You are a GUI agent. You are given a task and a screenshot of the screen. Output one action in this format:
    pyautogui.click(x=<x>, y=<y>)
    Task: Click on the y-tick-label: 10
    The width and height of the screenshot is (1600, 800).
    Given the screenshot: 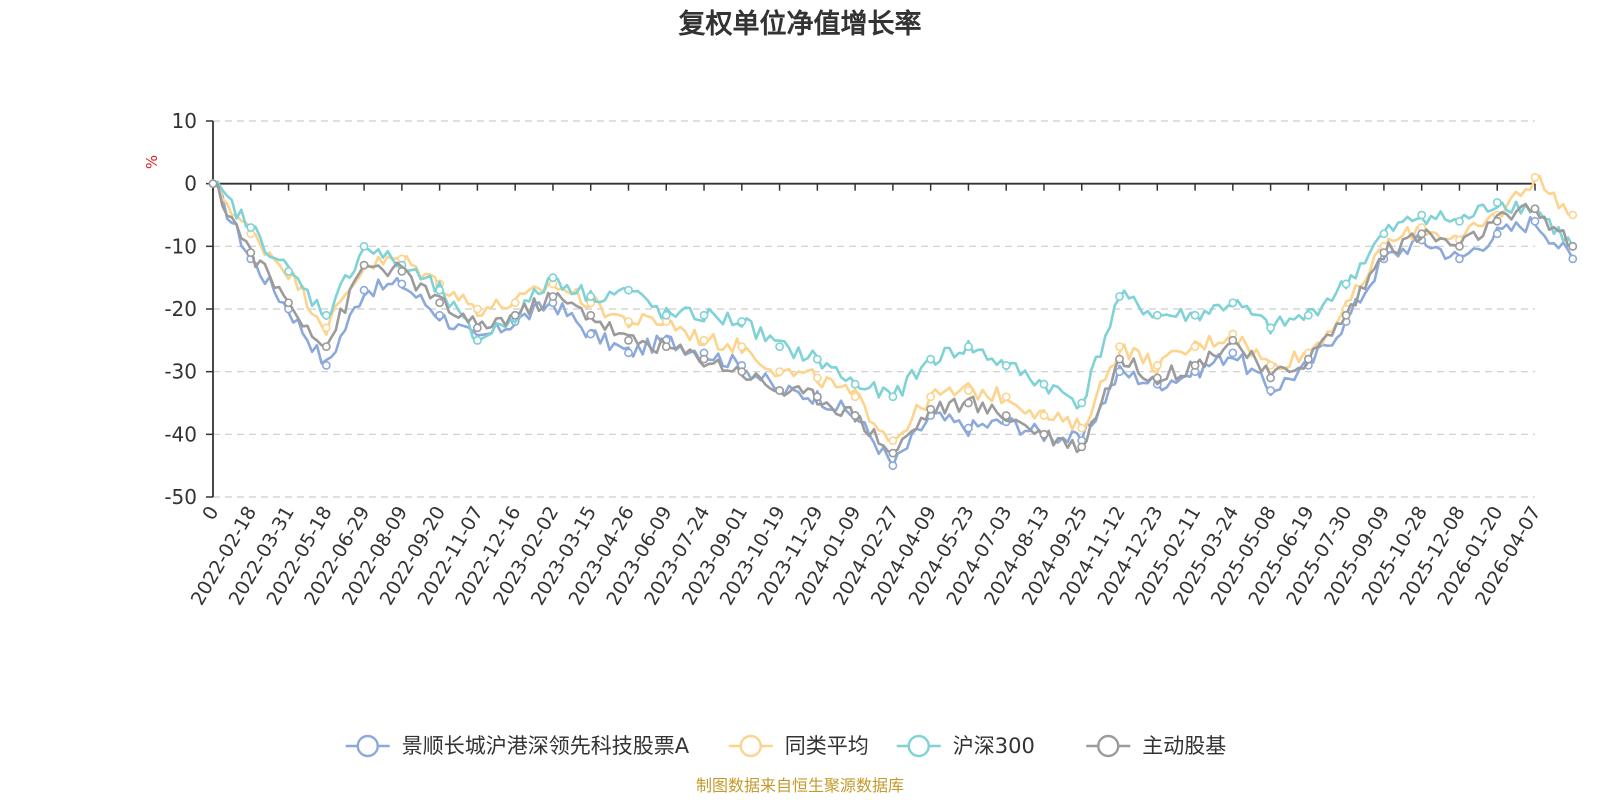 What is the action you would take?
    pyautogui.click(x=184, y=121)
    